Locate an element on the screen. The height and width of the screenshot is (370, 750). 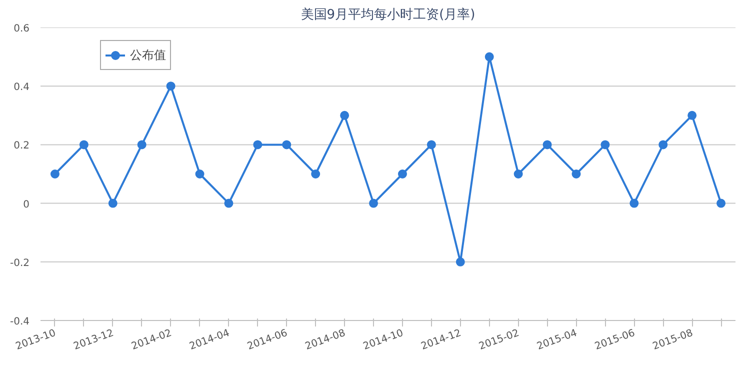
y-tick-label: 0.4 is located at coordinates (22, 88).